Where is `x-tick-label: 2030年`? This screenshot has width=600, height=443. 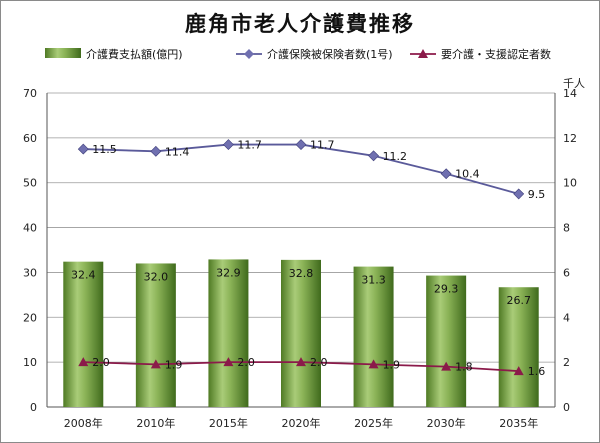
x-tick-label: 2030年 is located at coordinates (446, 423).